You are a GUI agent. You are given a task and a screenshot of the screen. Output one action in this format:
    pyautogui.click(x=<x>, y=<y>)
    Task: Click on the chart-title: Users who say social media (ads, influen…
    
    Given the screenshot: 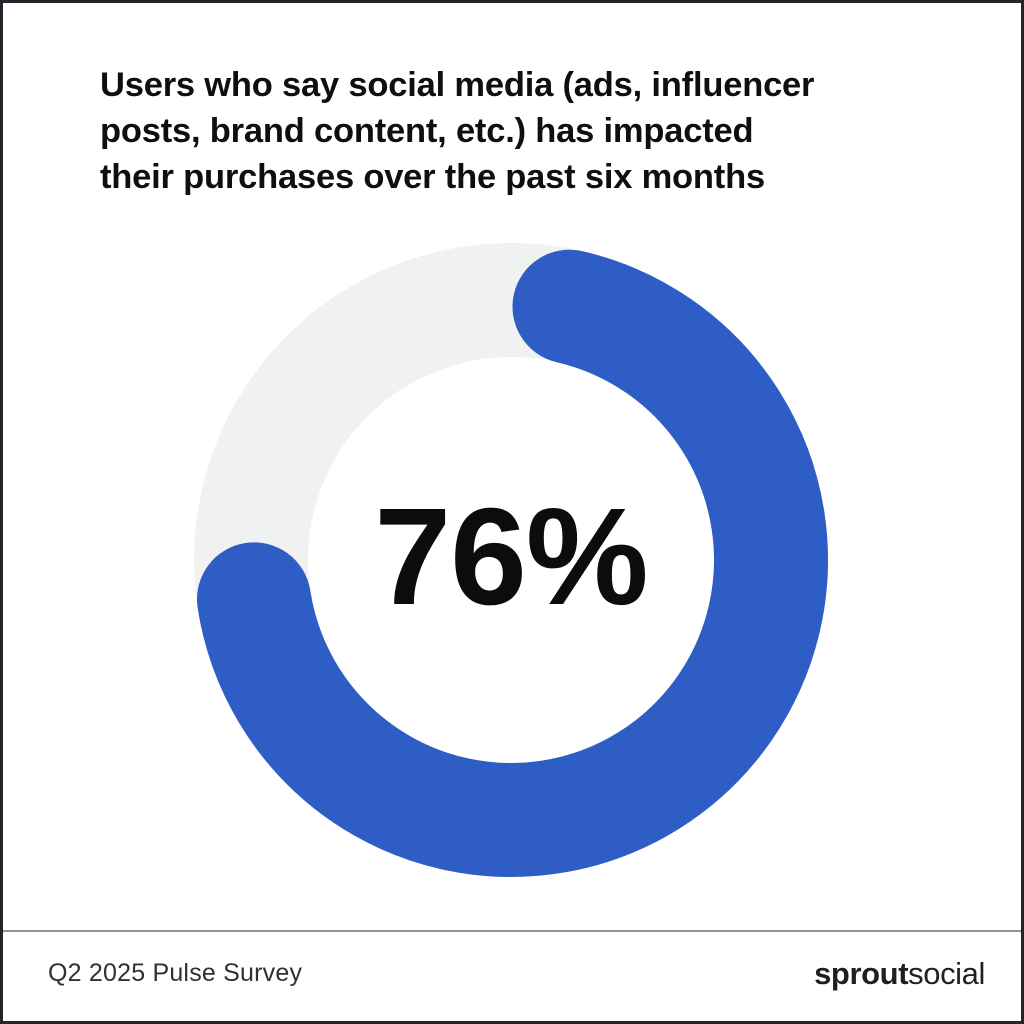 What is the action you would take?
    pyautogui.click(x=530, y=131)
    